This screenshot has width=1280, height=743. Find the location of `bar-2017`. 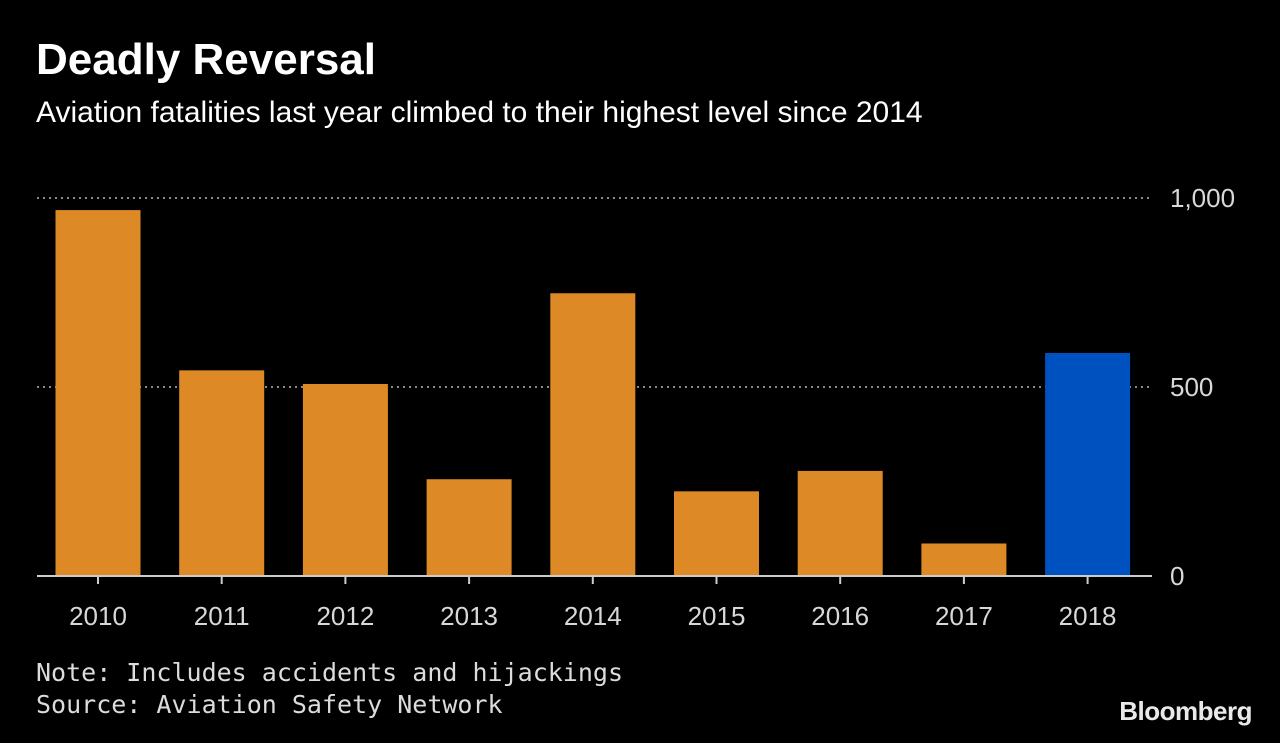

bar-2017 is located at coordinates (964, 559).